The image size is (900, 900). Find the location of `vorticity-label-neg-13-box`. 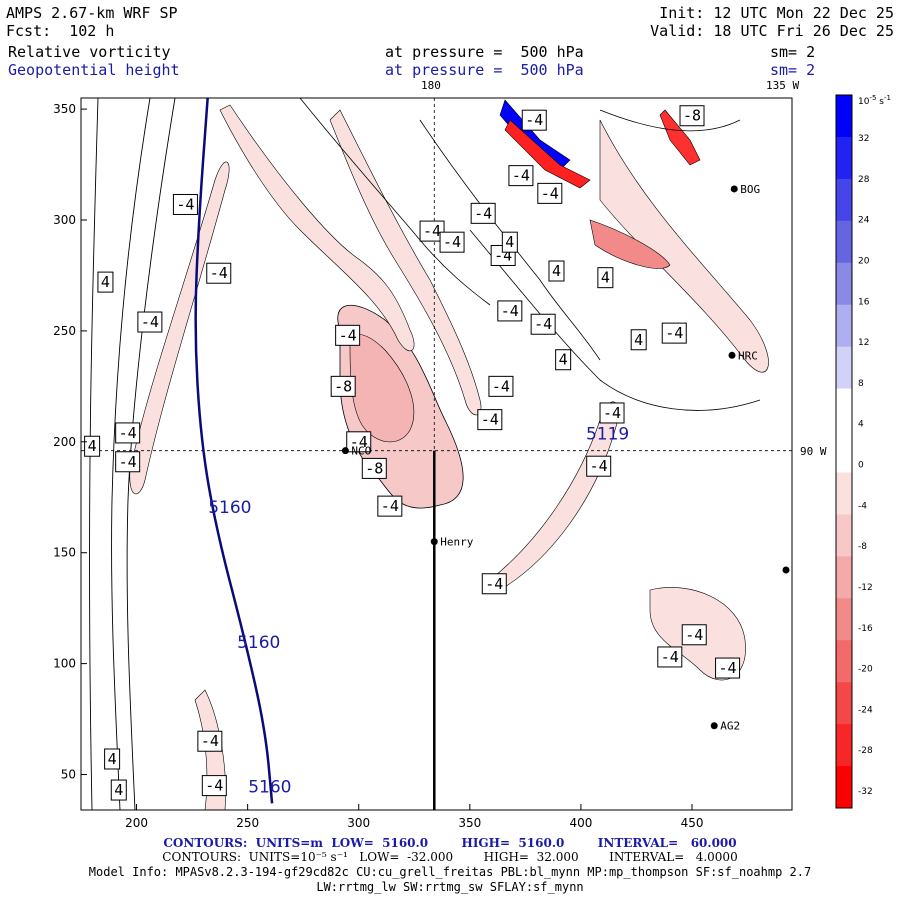

vorticity-label-neg-13-box is located at coordinates (674, 333).